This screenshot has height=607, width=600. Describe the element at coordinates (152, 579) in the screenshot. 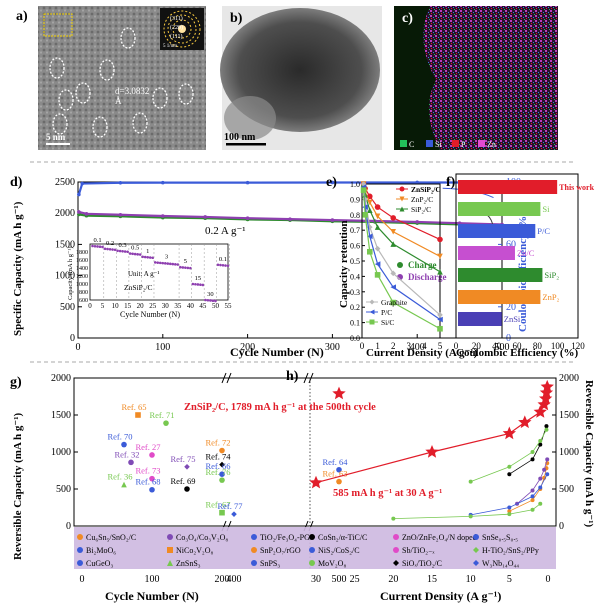

I see `g-xtick-label: 100` at that location.